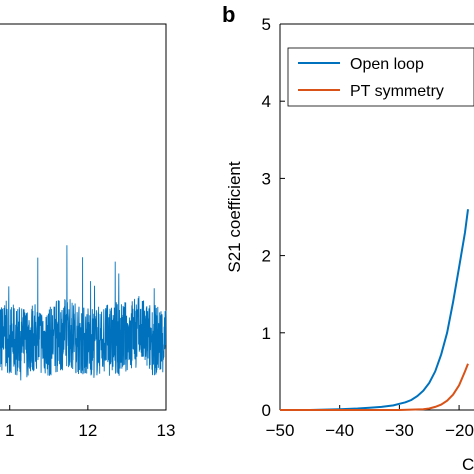 The image size is (474, 474). Describe the element at coordinates (374, 387) in the screenshot. I see `series-line-pt-symmetry` at that location.